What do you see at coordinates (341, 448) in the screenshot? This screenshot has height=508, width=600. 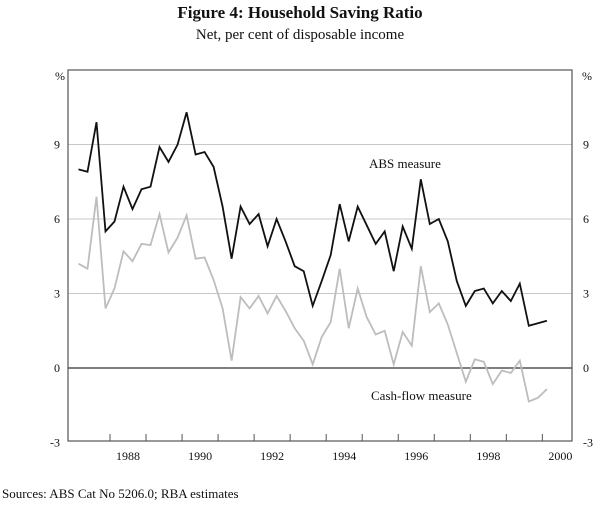 I see `x-ticks: 1988 1990 1992 1994 1996 1998 2000` at bounding box center [341, 448].